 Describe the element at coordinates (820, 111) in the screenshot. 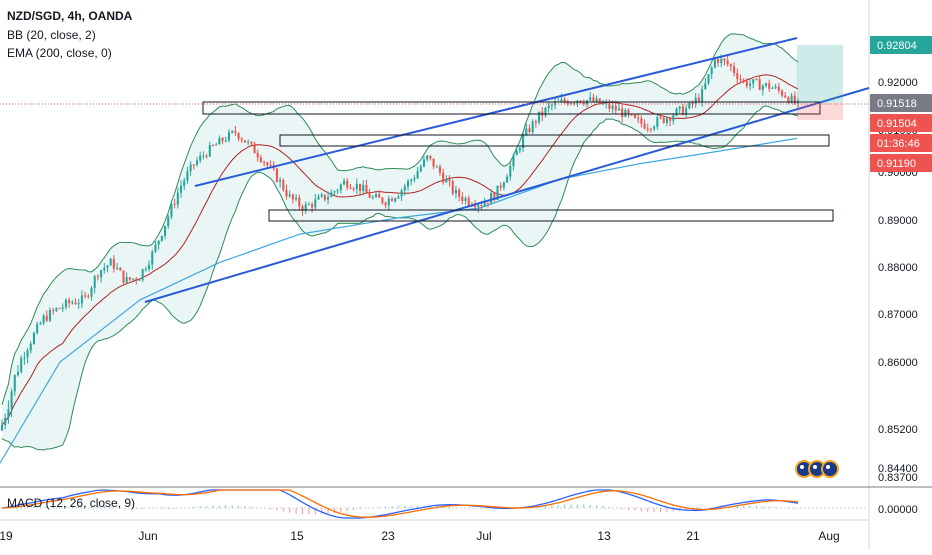

I see `position-stop-zone` at that location.